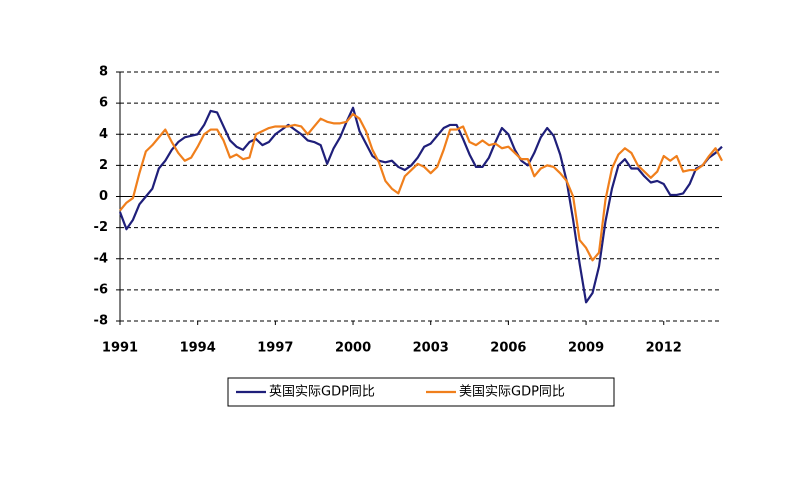 The width and height of the screenshot is (800, 504). What do you see at coordinates (103, 134) in the screenshot?
I see `y-tick-label: 4` at bounding box center [103, 134].